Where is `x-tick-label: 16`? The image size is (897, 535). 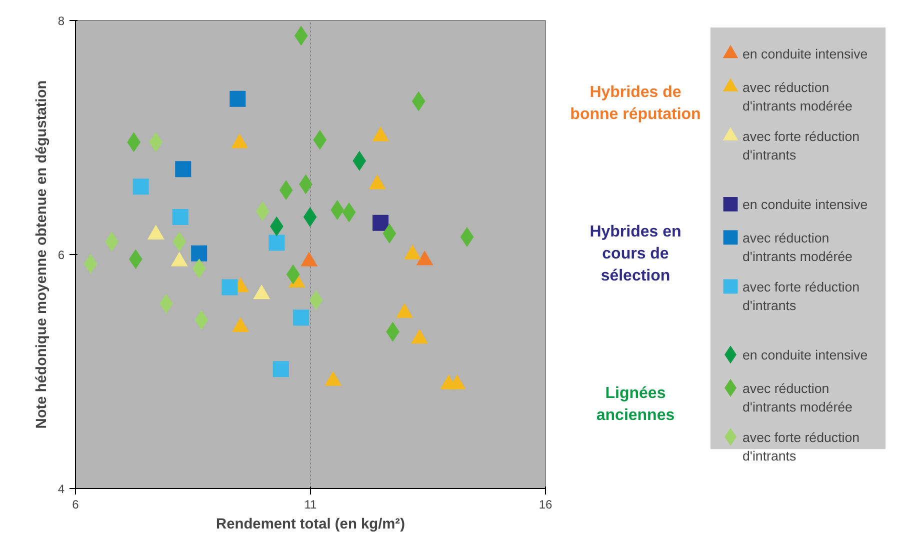 x-tick-label: 16 is located at coordinates (545, 505).